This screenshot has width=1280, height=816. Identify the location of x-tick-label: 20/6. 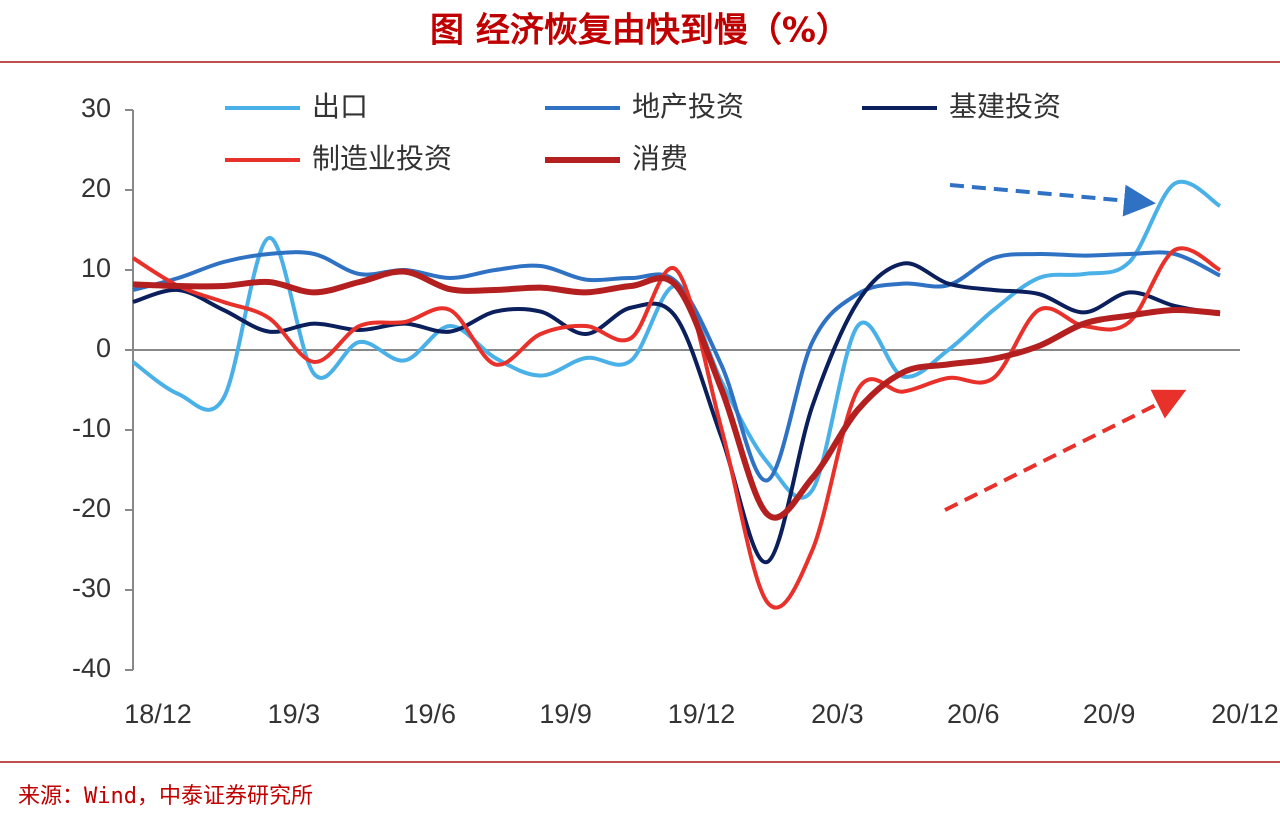
(973, 714).